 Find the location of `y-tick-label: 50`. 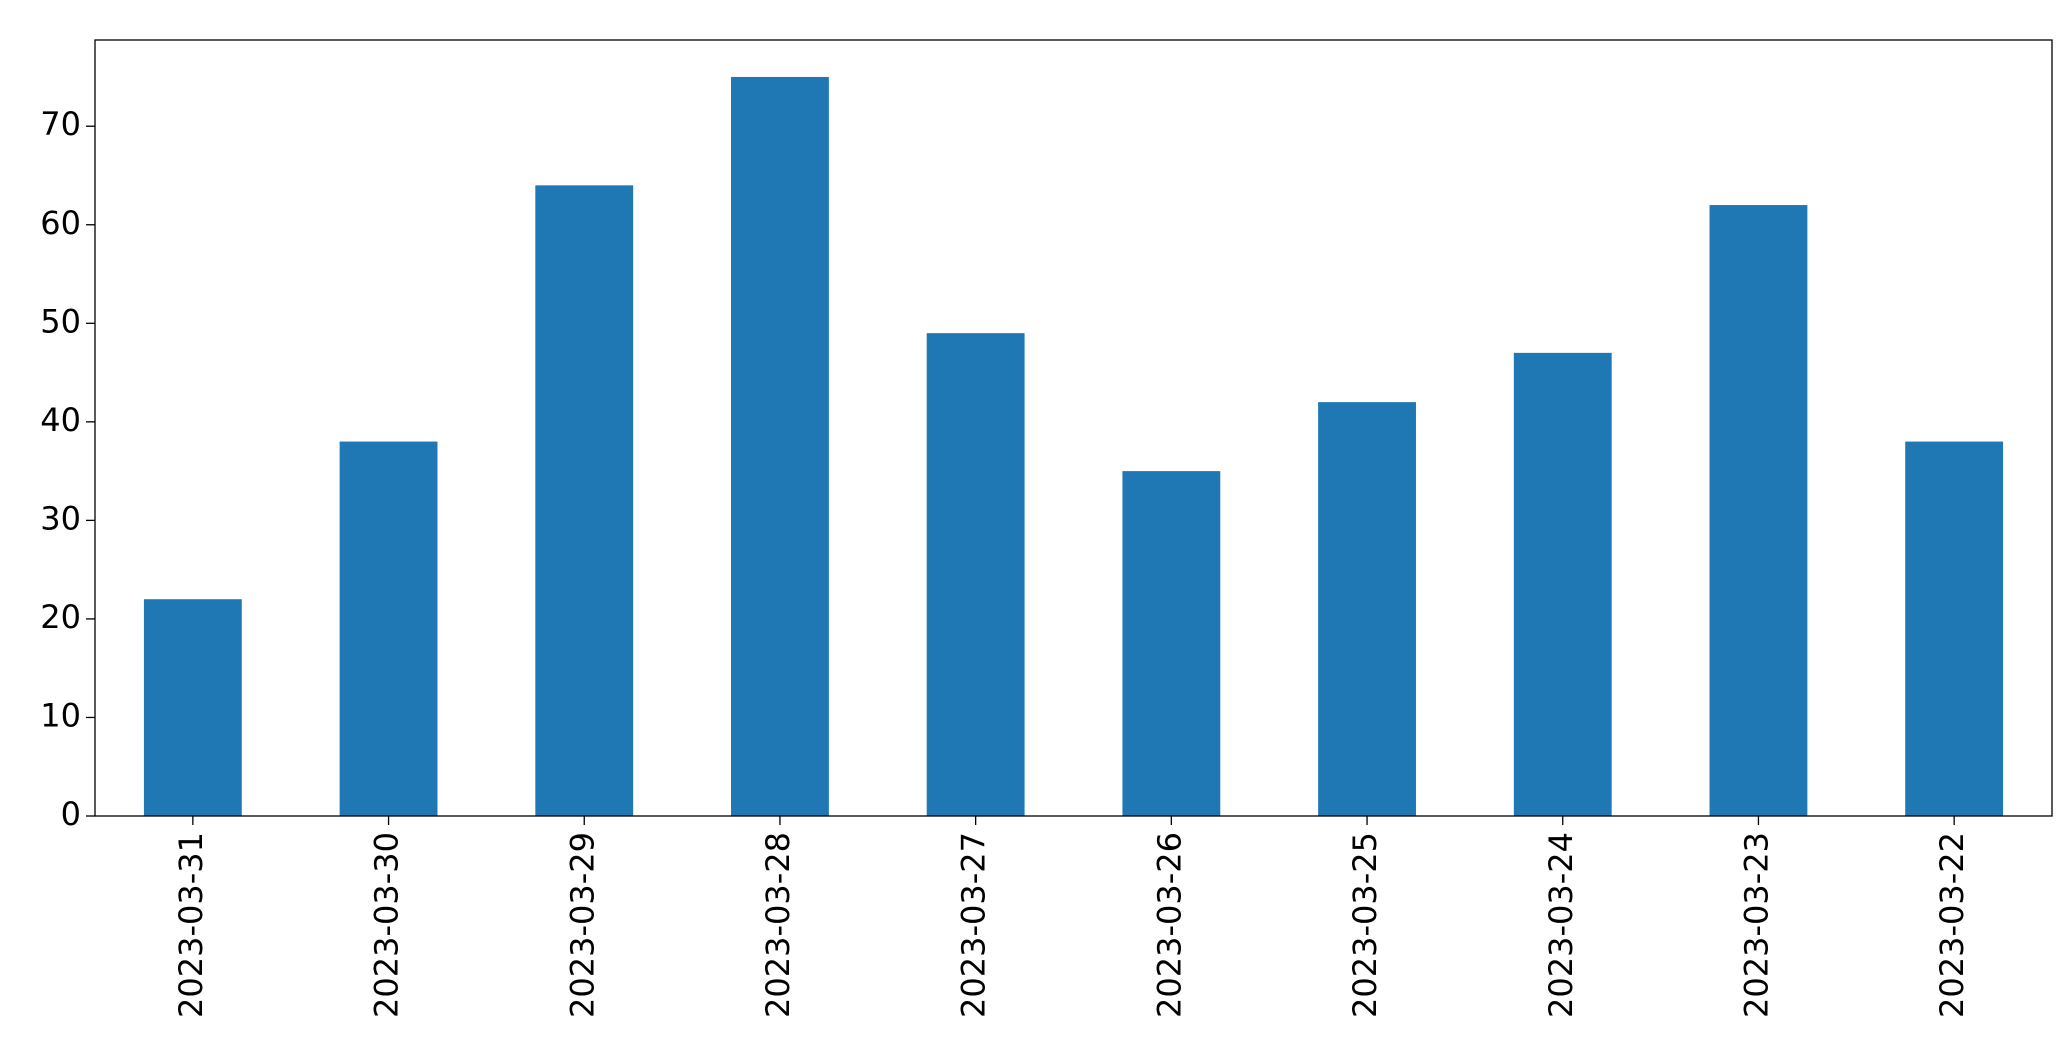

y-tick-label: 50 is located at coordinates (60, 321).